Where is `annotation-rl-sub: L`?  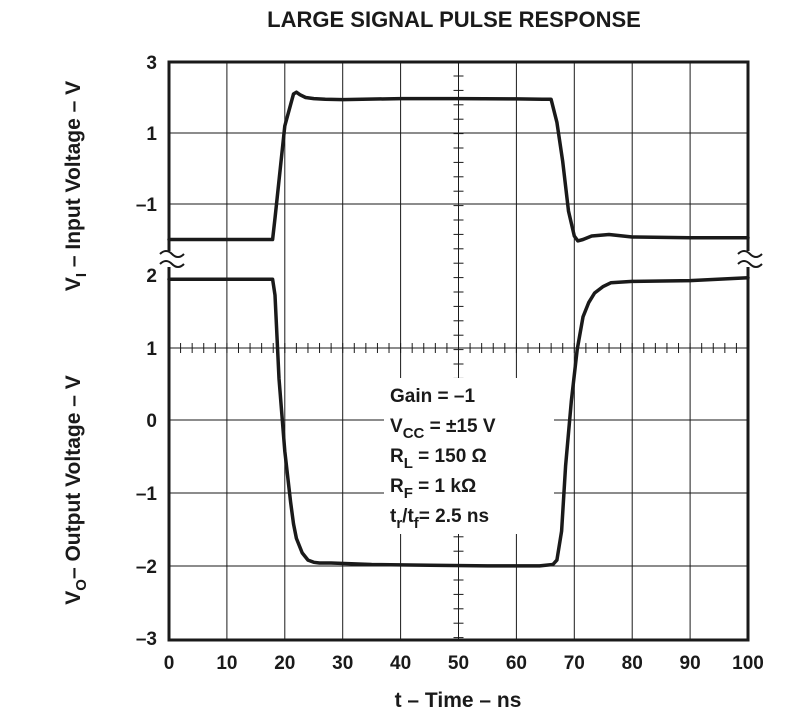
annotation-rl-sub: L is located at coordinates (408, 463).